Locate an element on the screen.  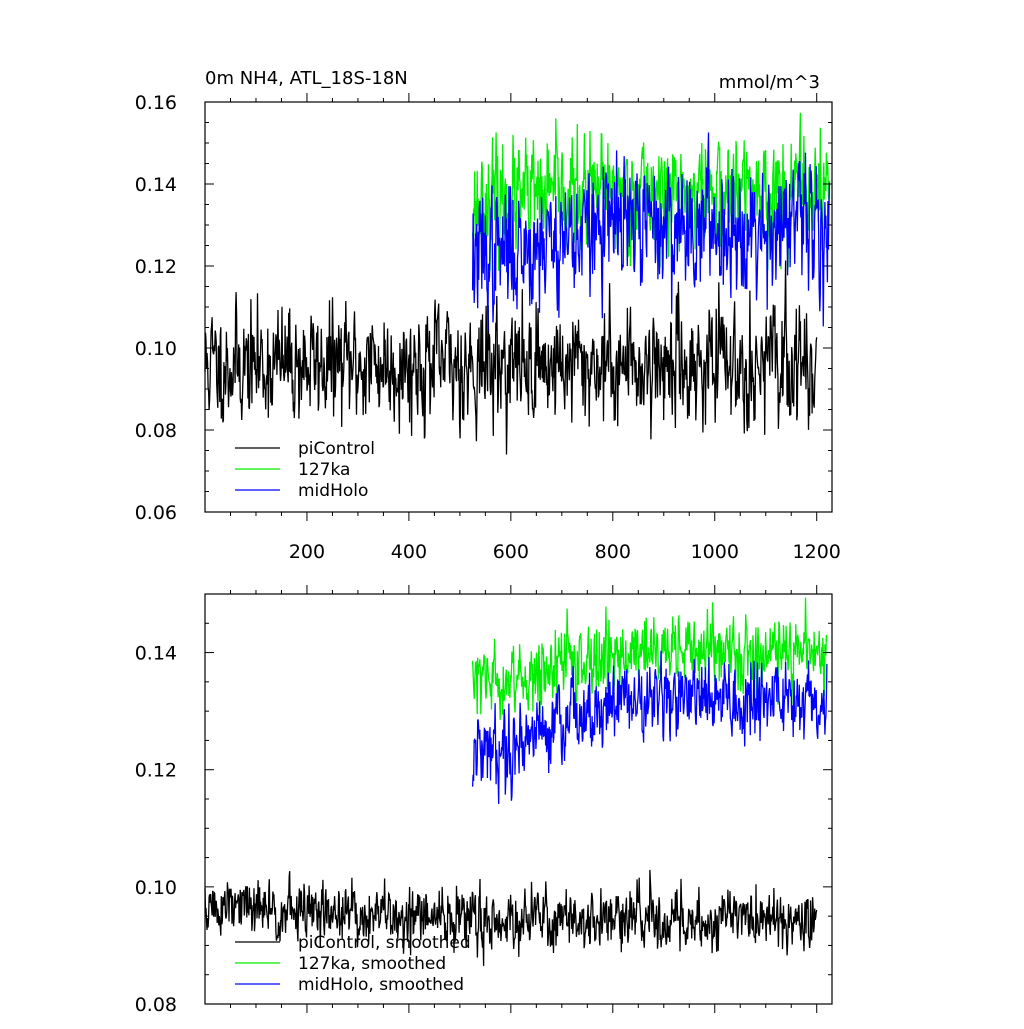
panel-2-ytick-label-3: 0.14 is located at coordinates (156, 654).